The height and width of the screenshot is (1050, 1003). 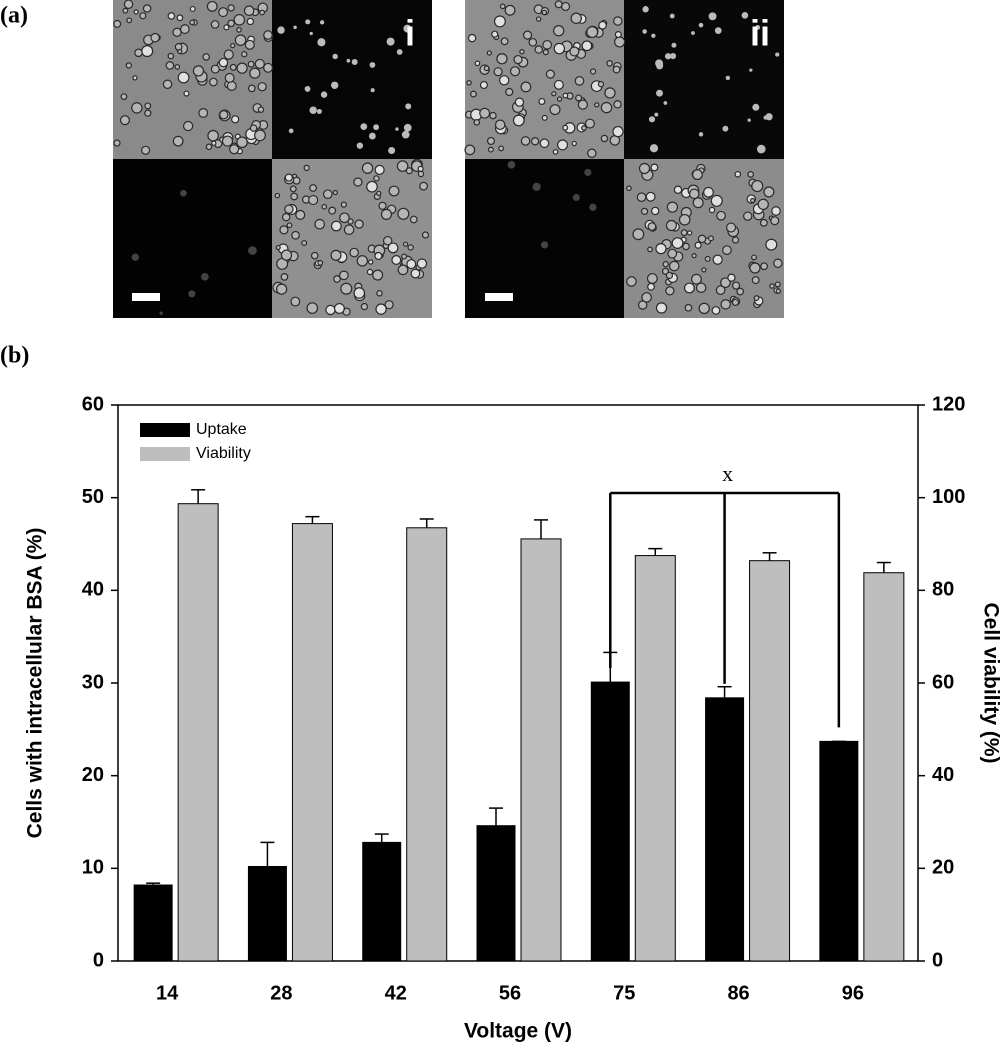 I want to click on y2-axis-label: Cell viability (%), so click(x=990, y=682).